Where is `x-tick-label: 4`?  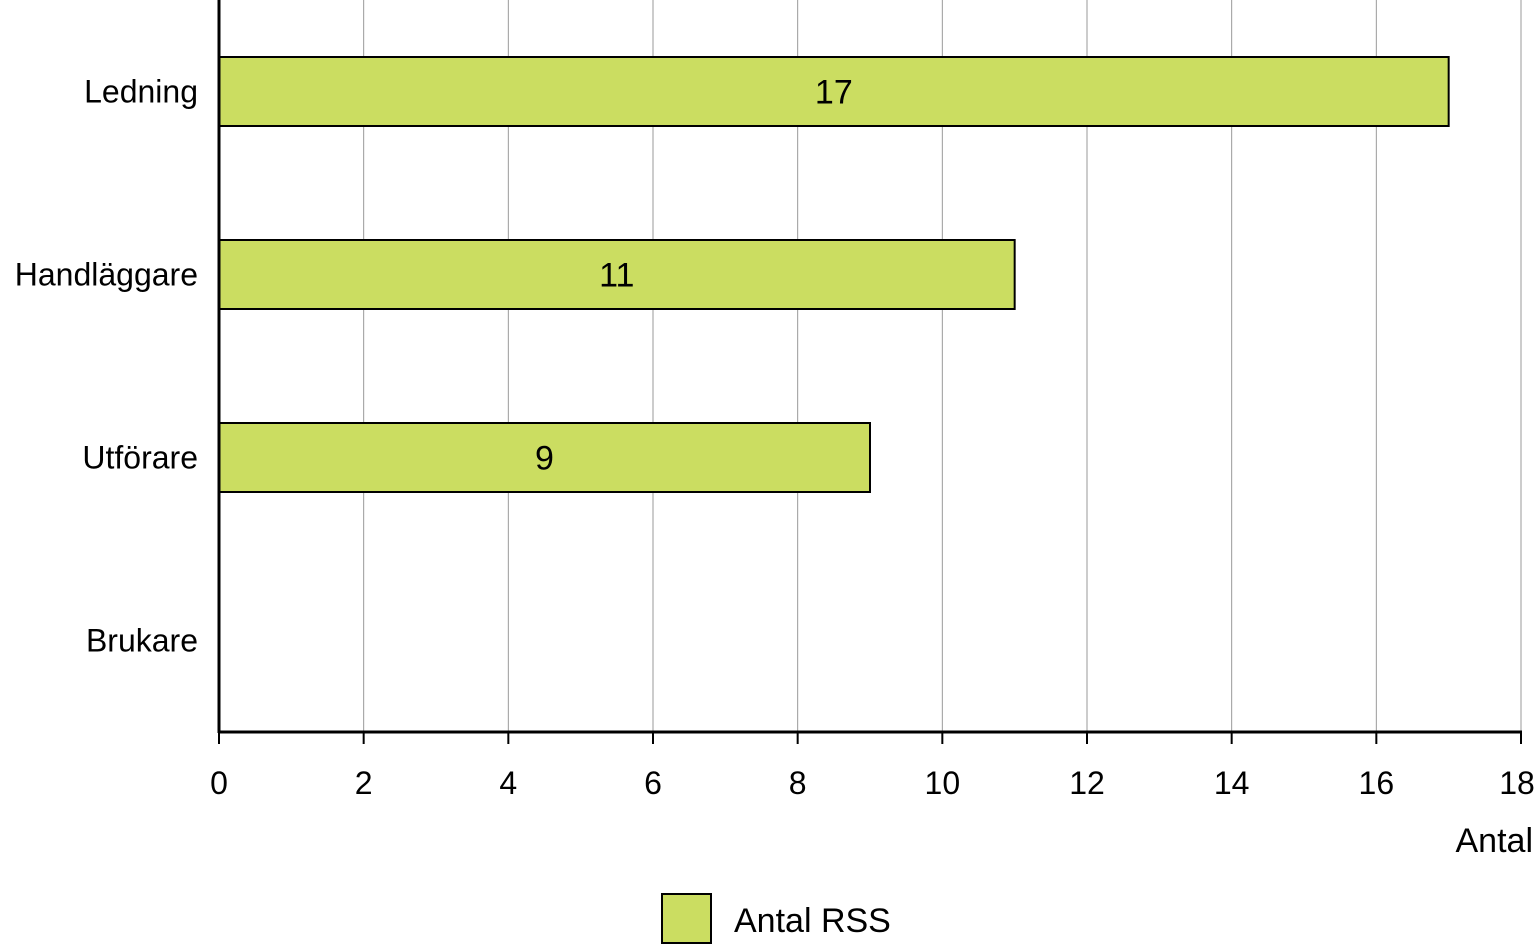
x-tick-label: 4 is located at coordinates (508, 783).